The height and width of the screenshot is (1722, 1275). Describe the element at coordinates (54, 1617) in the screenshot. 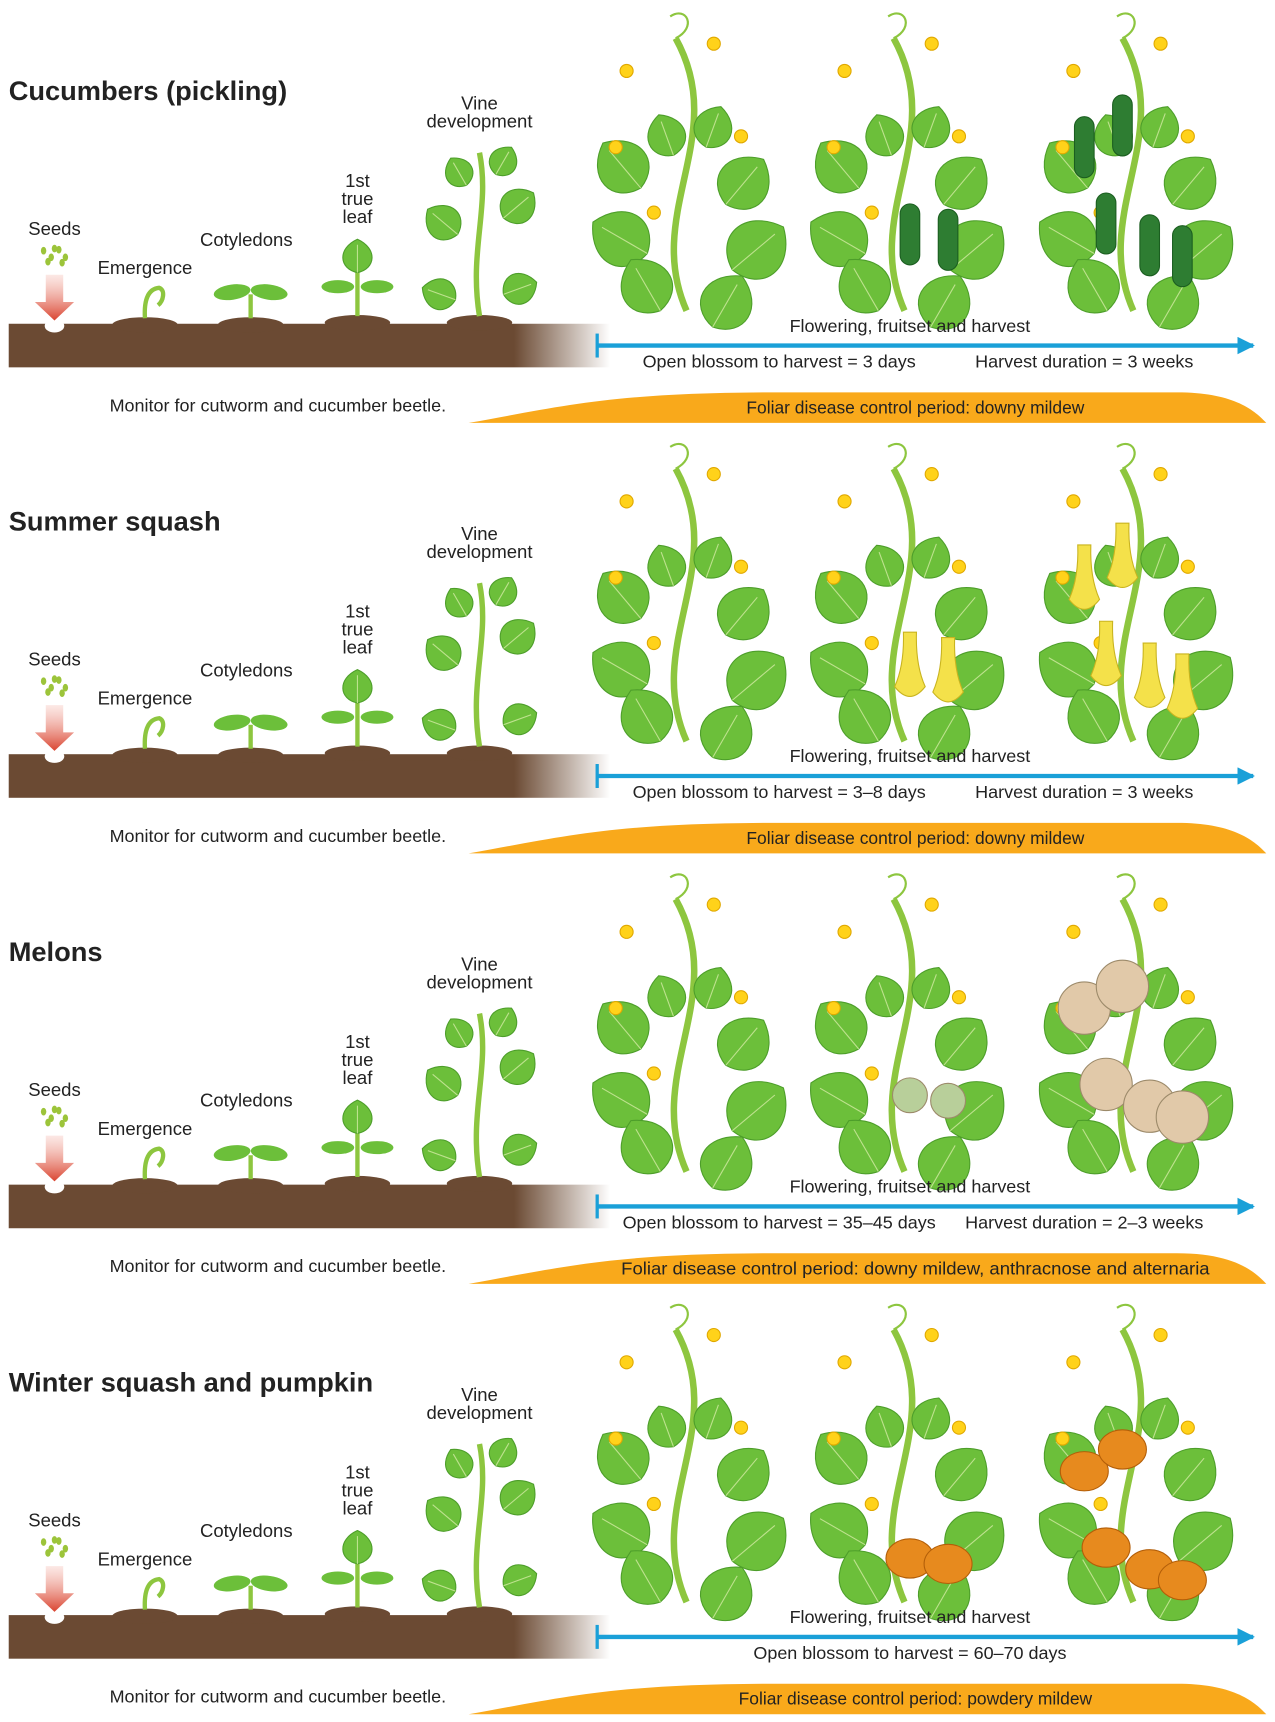

I see `seed-hole` at that location.